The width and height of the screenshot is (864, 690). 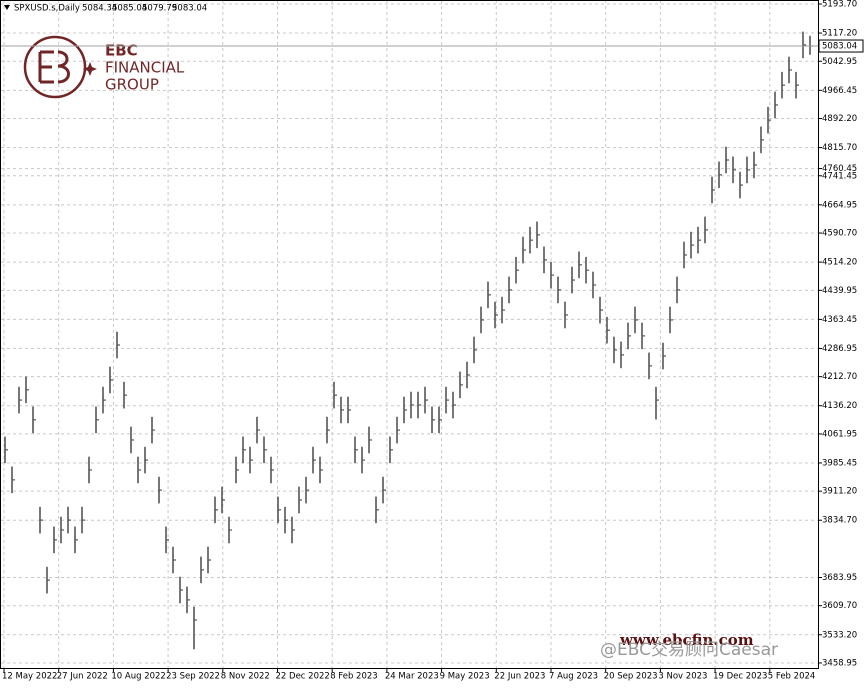 What do you see at coordinates (839, 176) in the screenshot?
I see `y-tick-label: 4741.45` at bounding box center [839, 176].